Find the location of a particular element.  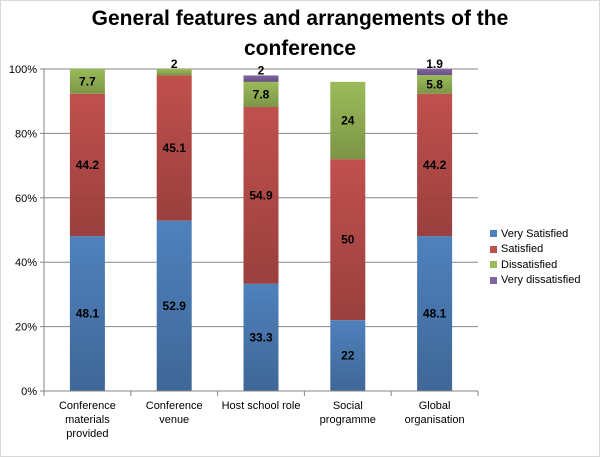

y-tick-label: 80% is located at coordinates (26, 134).